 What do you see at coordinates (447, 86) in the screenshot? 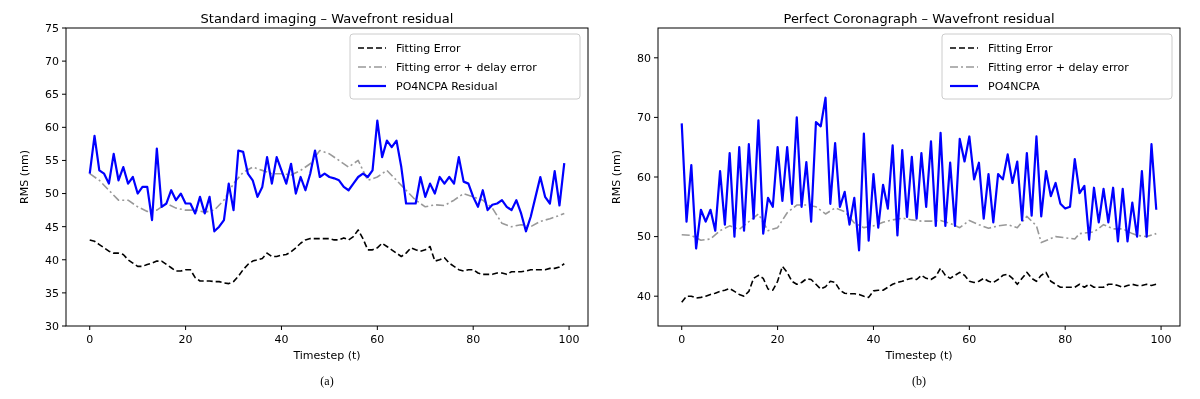
I see `legend-label: PO4NCPA Residual` at bounding box center [447, 86].